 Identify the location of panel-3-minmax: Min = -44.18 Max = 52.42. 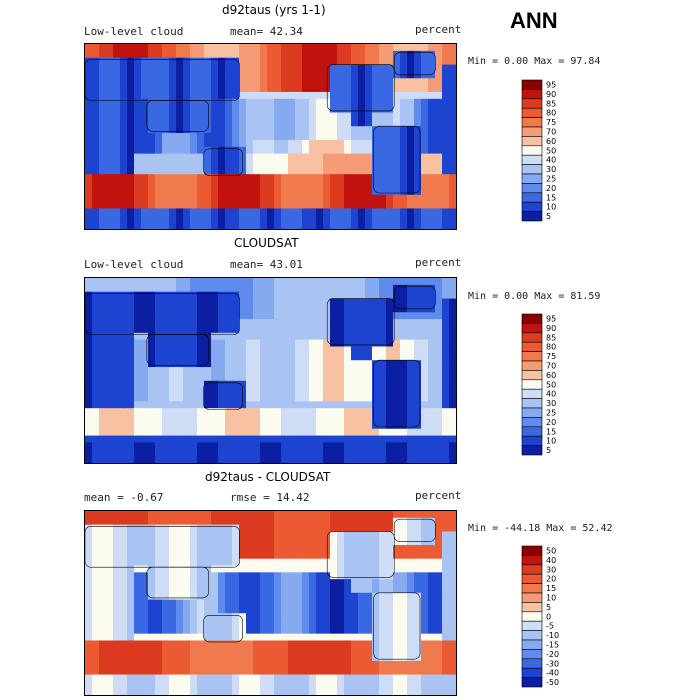
(540, 528).